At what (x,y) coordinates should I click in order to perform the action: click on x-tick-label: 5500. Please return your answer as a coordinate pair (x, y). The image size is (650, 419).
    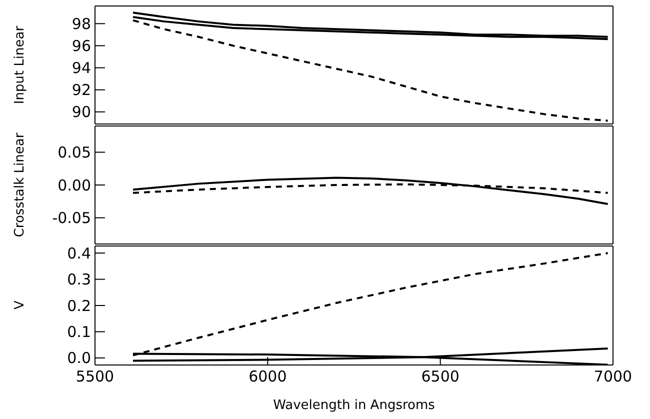
    Looking at the image, I should click on (95, 377).